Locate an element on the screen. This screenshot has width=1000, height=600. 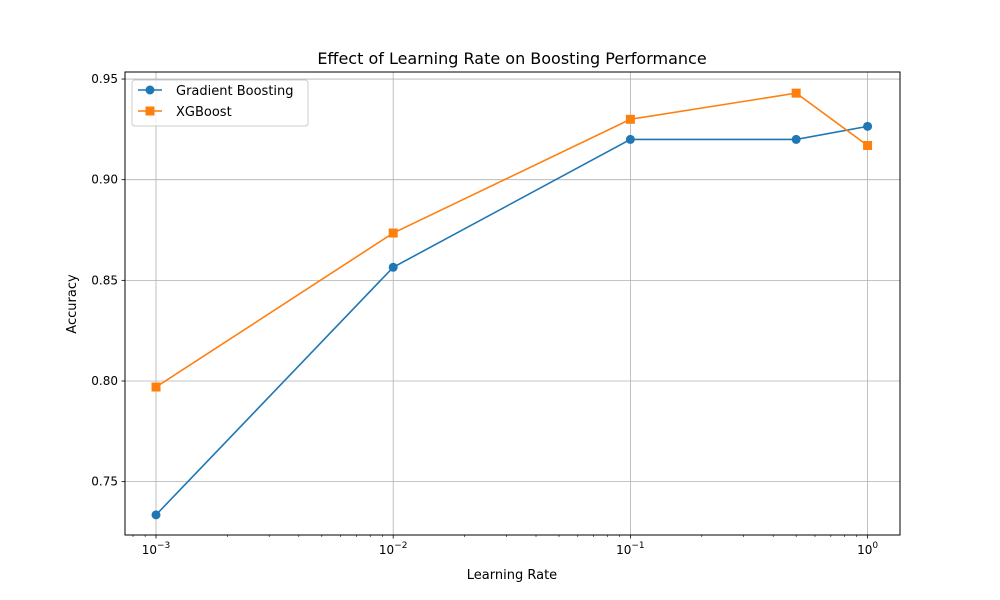
legend-label: XGBoost is located at coordinates (204, 112).